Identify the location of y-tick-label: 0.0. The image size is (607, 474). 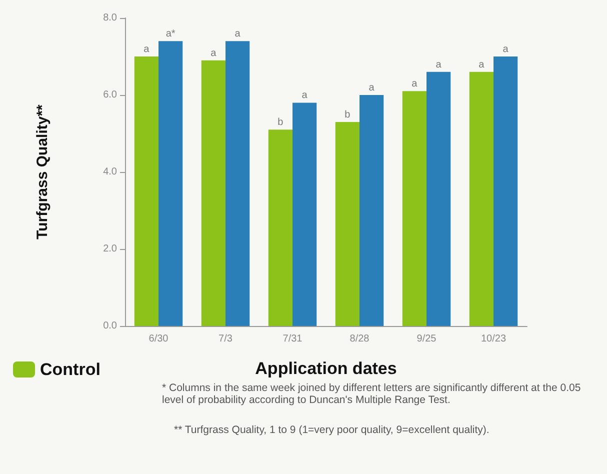
(110, 326).